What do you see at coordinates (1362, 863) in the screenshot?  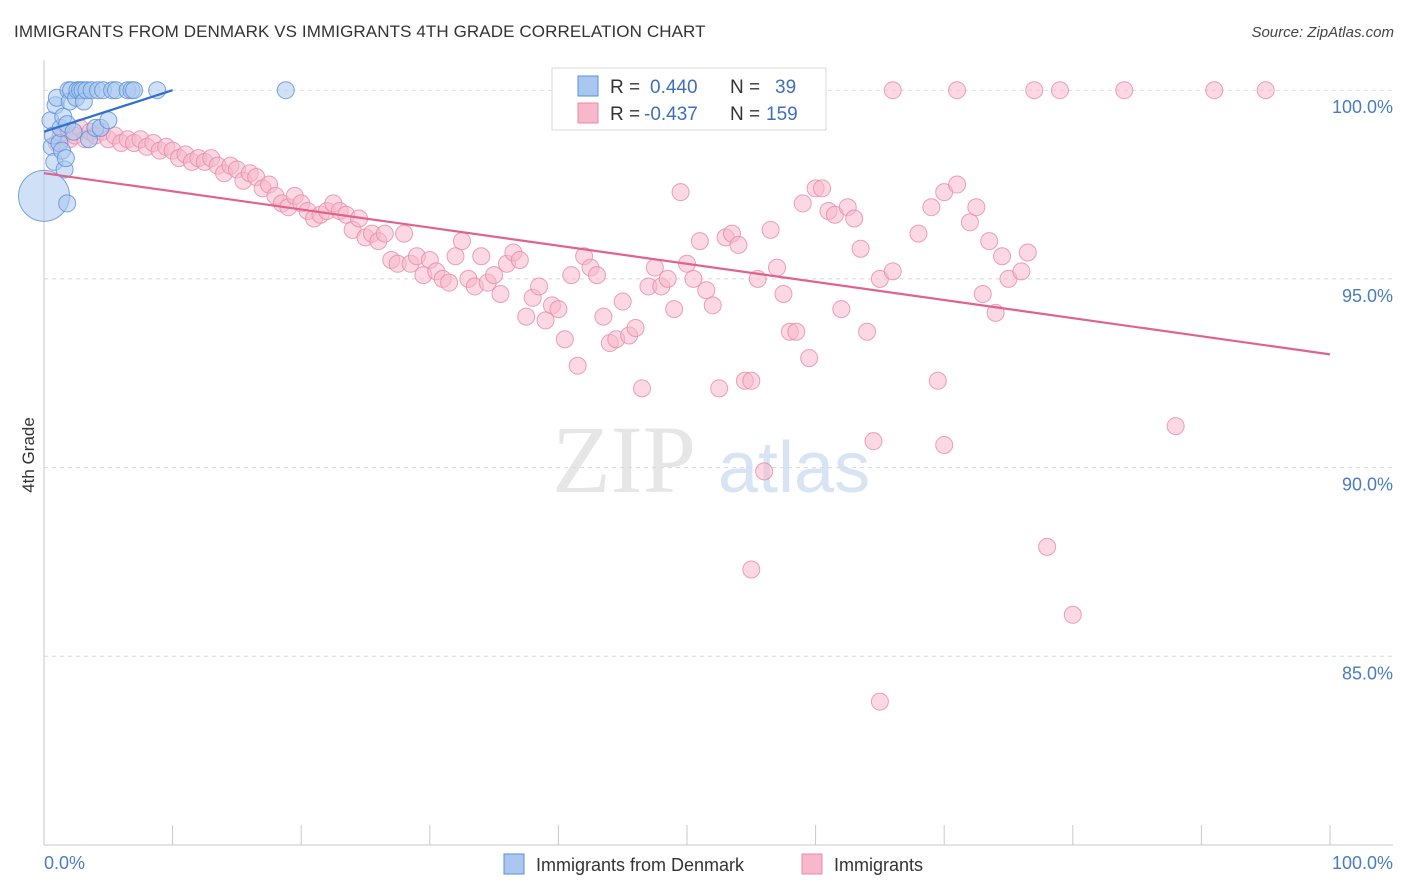 I see `x-tick-label-end: 100.0%` at bounding box center [1362, 863].